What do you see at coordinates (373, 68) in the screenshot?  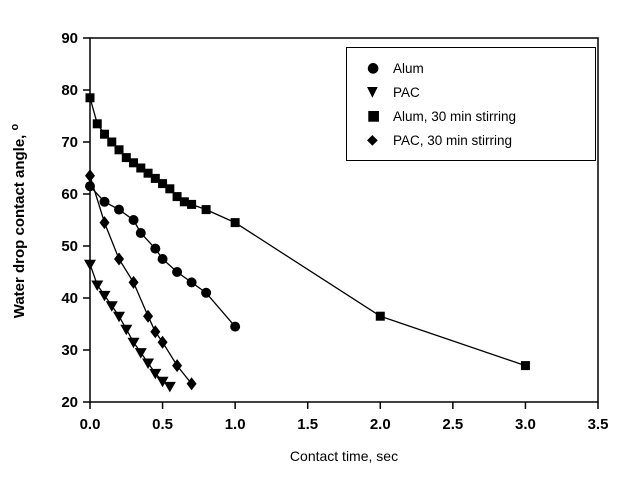 I see `legend-marker-circle-icon: ●` at bounding box center [373, 68].